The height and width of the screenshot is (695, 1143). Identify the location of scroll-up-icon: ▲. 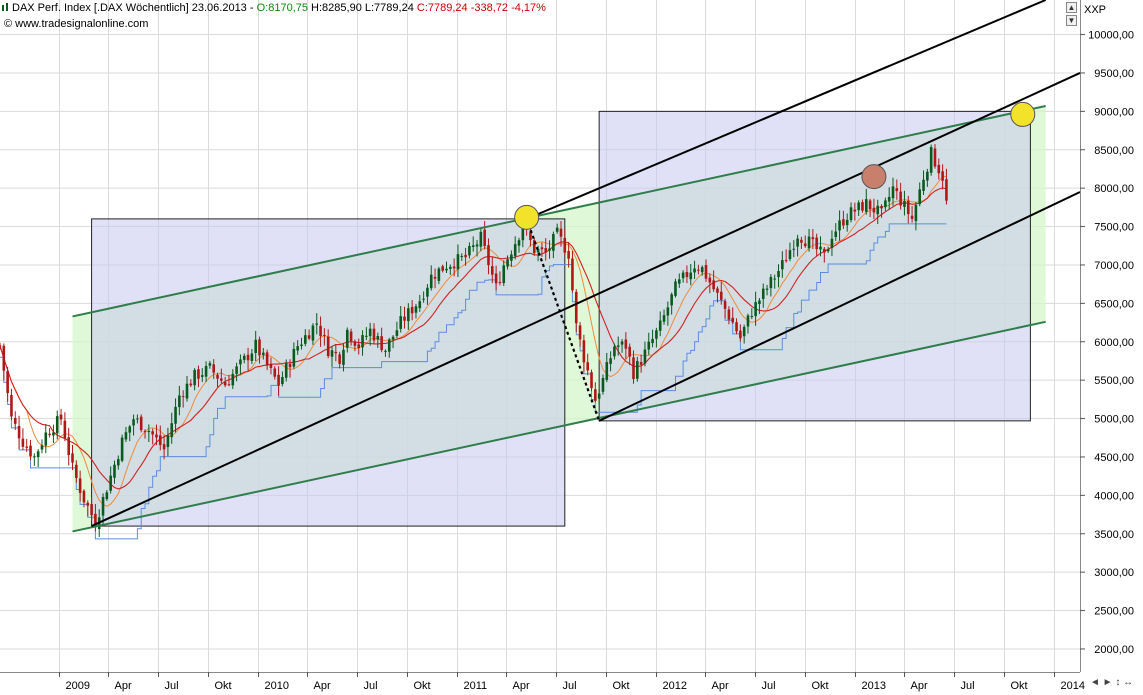
(1071, 7).